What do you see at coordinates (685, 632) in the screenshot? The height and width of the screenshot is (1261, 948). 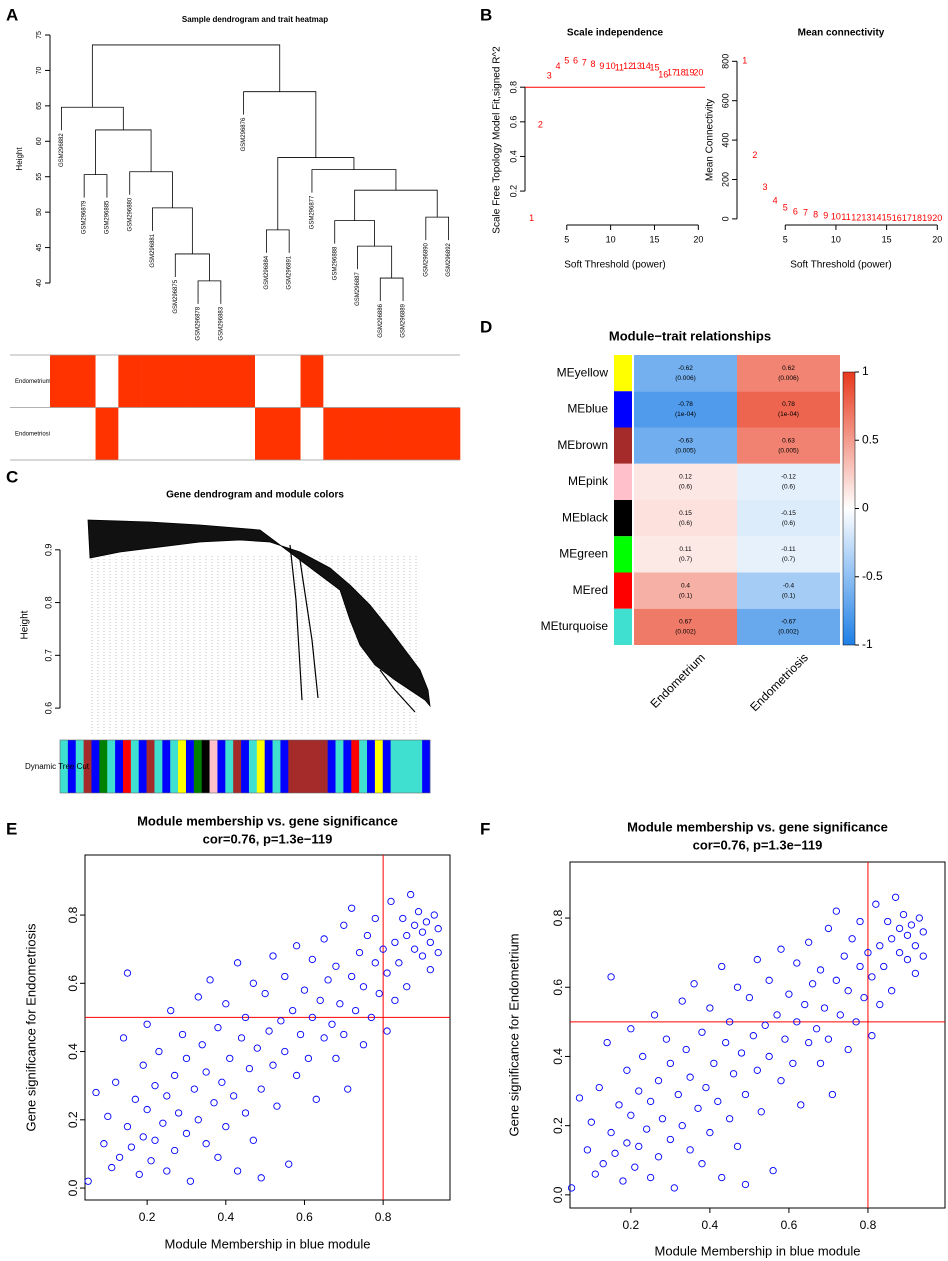 I see `cell-pvalue: (0.002)` at bounding box center [685, 632].